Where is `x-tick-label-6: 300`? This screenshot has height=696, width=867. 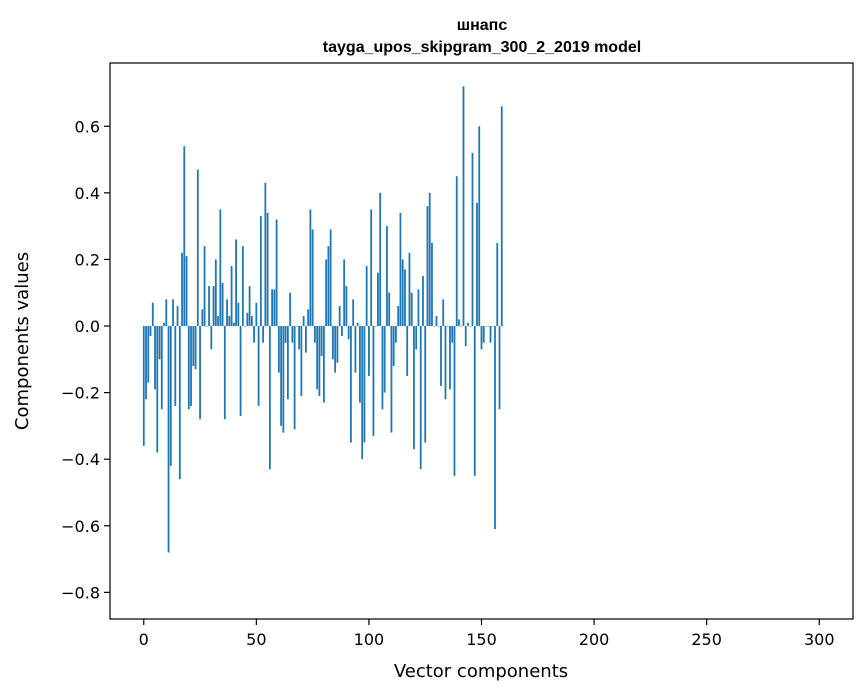
x-tick-label-6: 300 is located at coordinates (819, 639).